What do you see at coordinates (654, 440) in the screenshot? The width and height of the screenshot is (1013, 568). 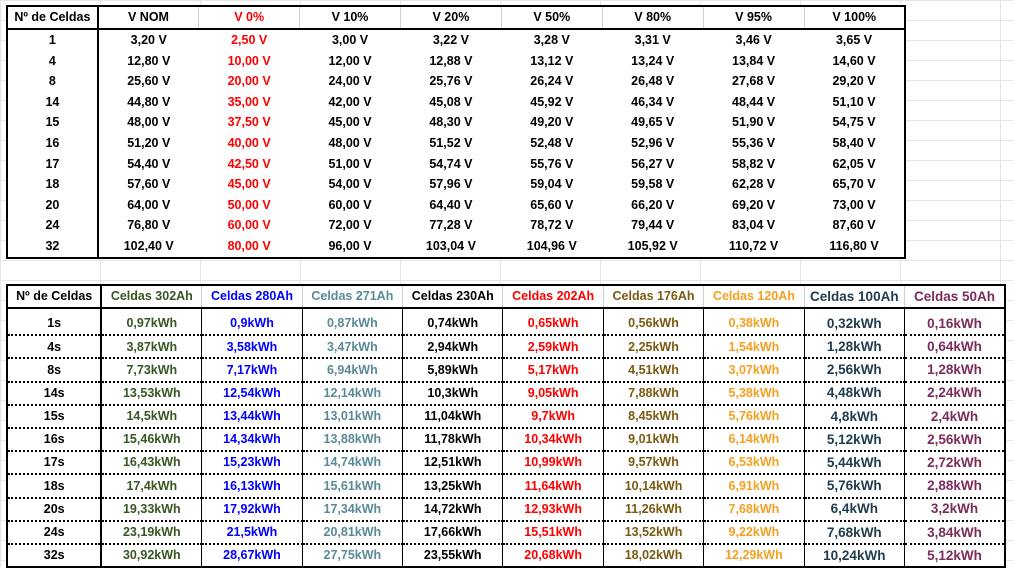 I see `energy-cell: 9,01kWh` at bounding box center [654, 440].